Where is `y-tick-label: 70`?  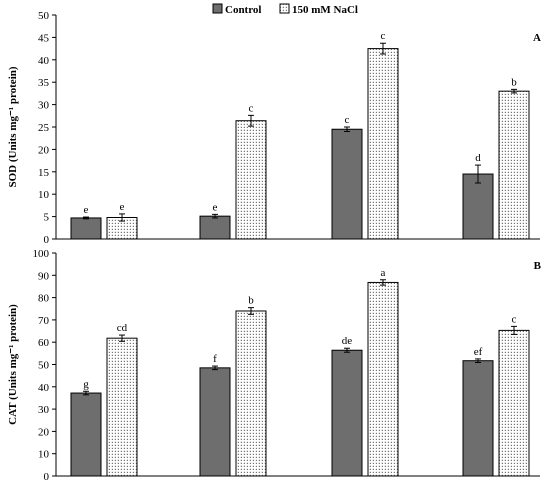 y-tick-label: 70 is located at coordinates (44, 321).